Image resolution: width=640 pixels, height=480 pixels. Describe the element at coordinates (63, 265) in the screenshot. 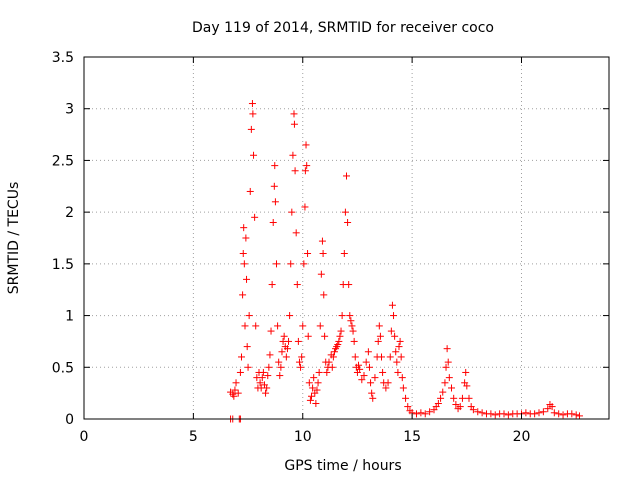

I see `y-tick-label: 1.5` at that location.